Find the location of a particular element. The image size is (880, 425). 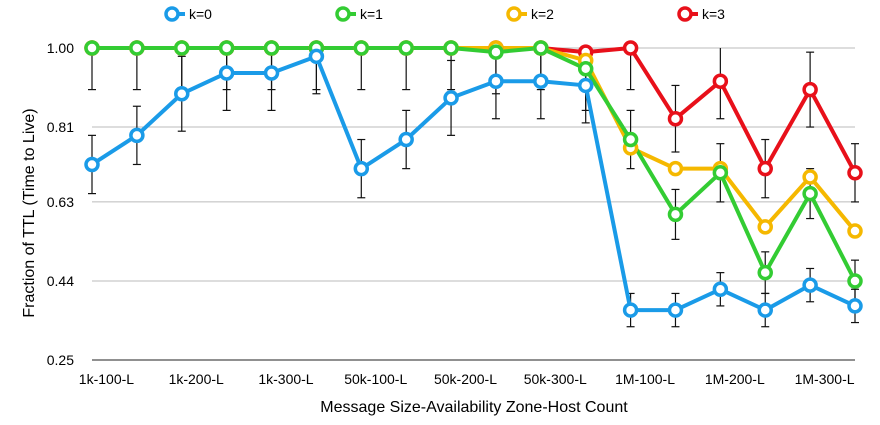

y-tick-label: 0.81 is located at coordinates (60, 127).